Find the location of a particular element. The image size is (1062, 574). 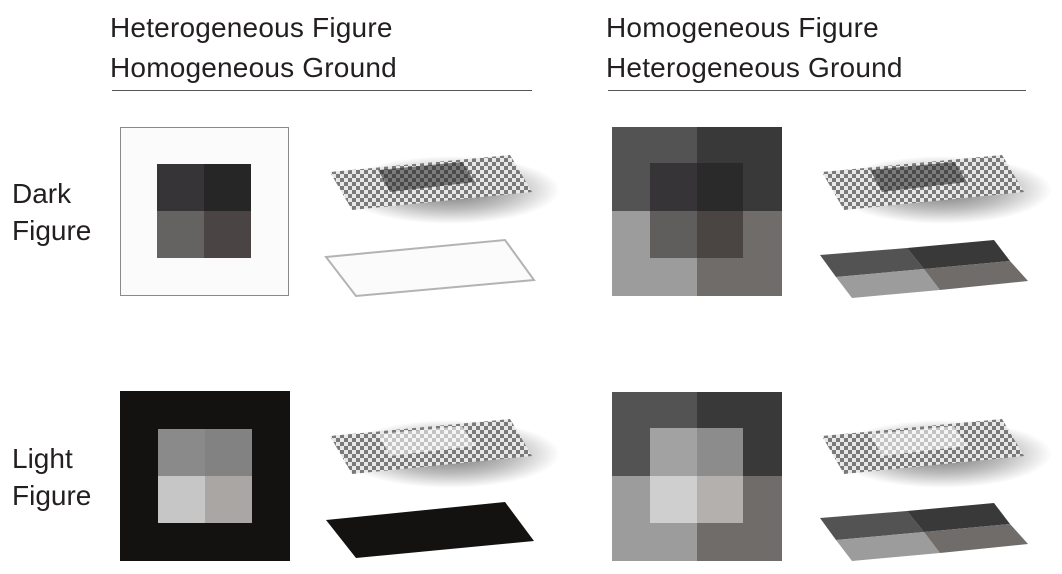

layer-stack-light-figure-hetero-ground is located at coordinates (936, 490).